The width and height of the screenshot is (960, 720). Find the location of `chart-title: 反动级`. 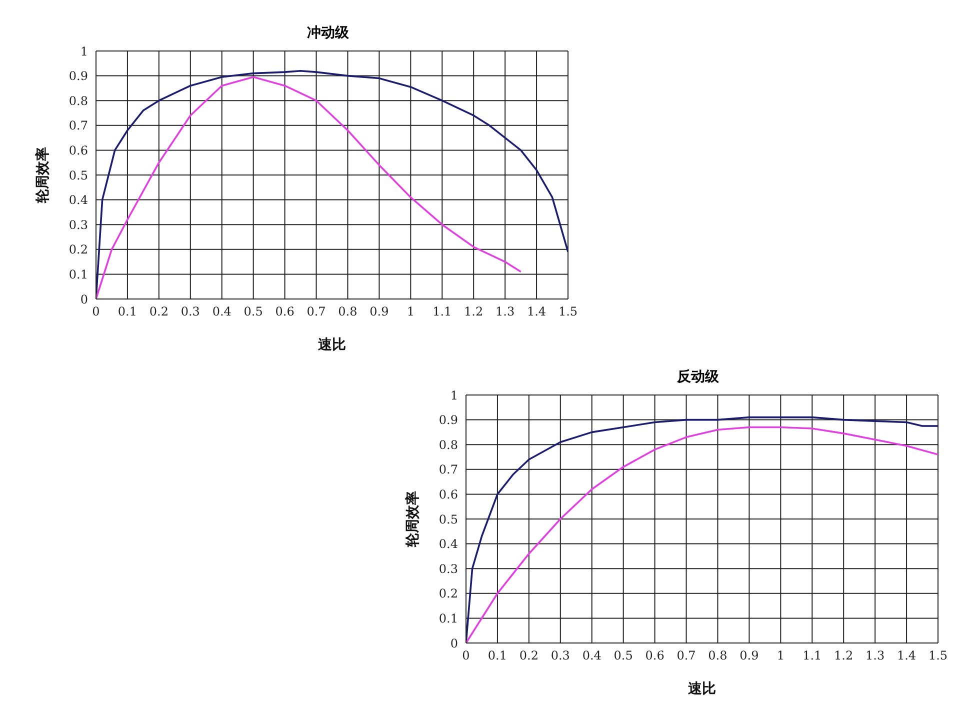

chart-title: 反动级 is located at coordinates (698, 377).